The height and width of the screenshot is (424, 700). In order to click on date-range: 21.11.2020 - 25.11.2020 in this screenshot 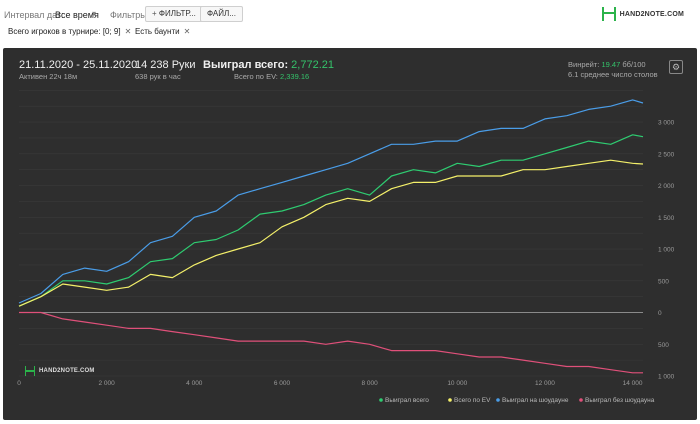, I will do `click(78, 65)`.